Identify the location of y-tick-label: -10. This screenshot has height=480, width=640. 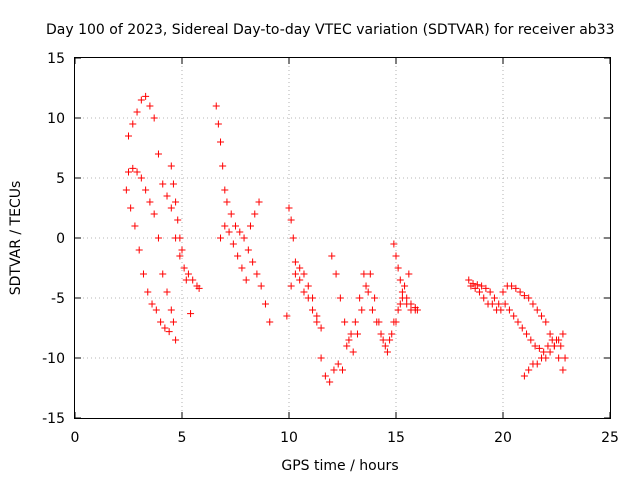
(53, 359).